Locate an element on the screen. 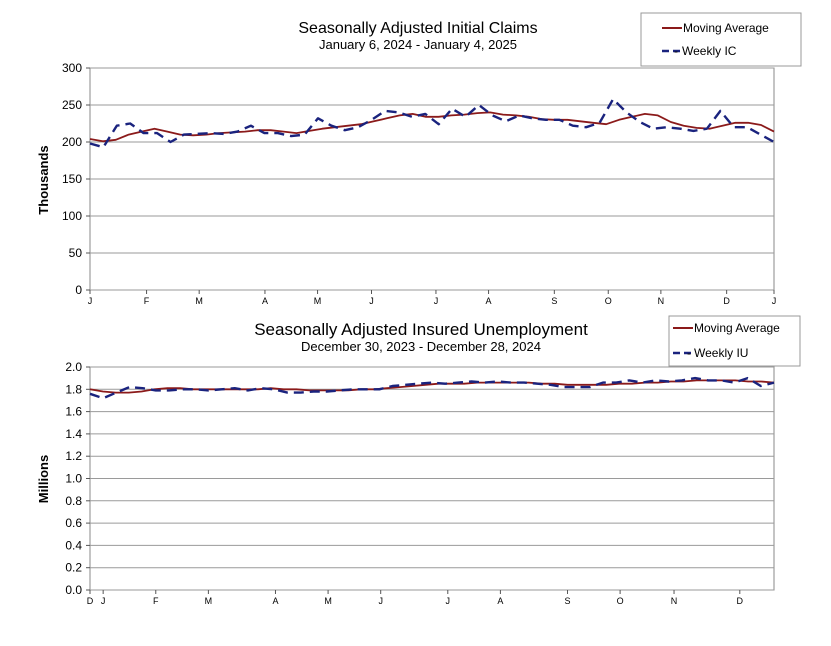 This screenshot has width=831, height=646. c1-x-tick-label: O is located at coordinates (608, 301).